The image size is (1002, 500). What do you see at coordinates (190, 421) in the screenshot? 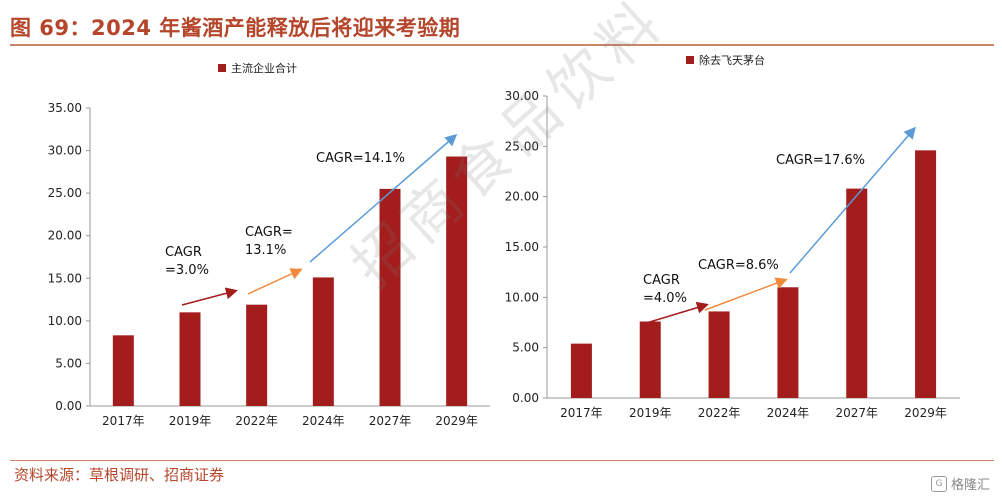
I see `chart-0-x-tick-label: 2019年` at bounding box center [190, 421].